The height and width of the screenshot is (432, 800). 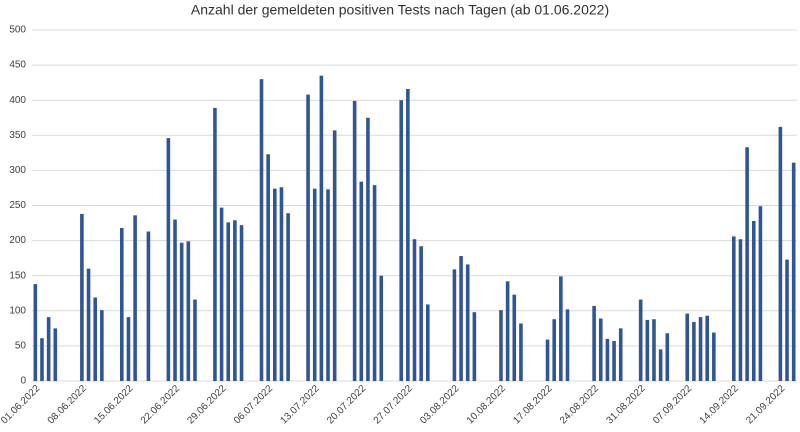 What do you see at coordinates (160, 404) in the screenshot?
I see `x-tick-label: 22.06.2022` at bounding box center [160, 404].